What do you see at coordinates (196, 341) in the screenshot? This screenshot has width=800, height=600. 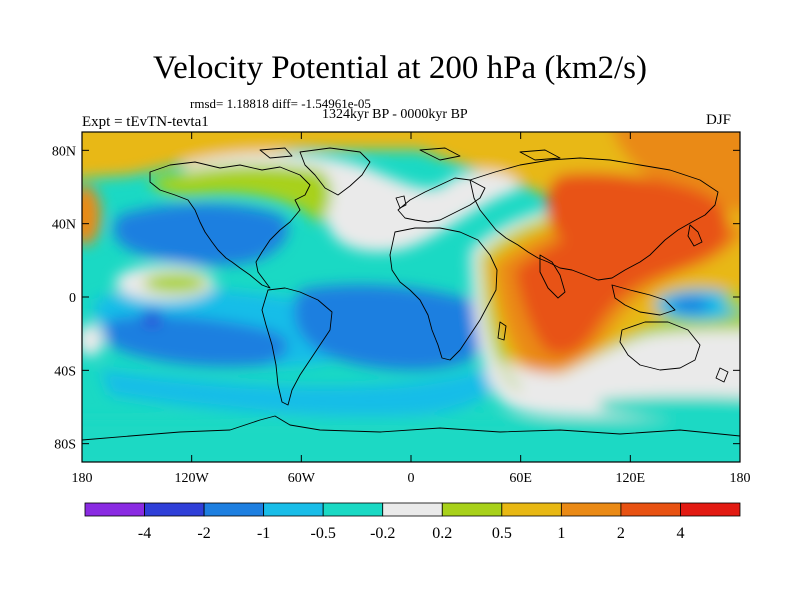 I see `region-blue-pacific-south` at bounding box center [196, 341].